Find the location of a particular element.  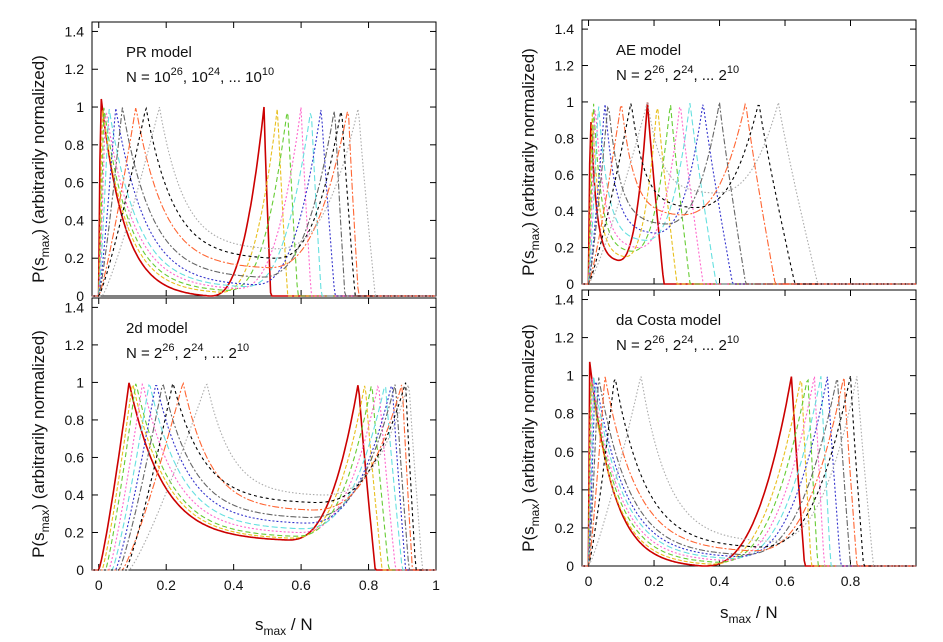

panel-title: PR model is located at coordinates (159, 52).